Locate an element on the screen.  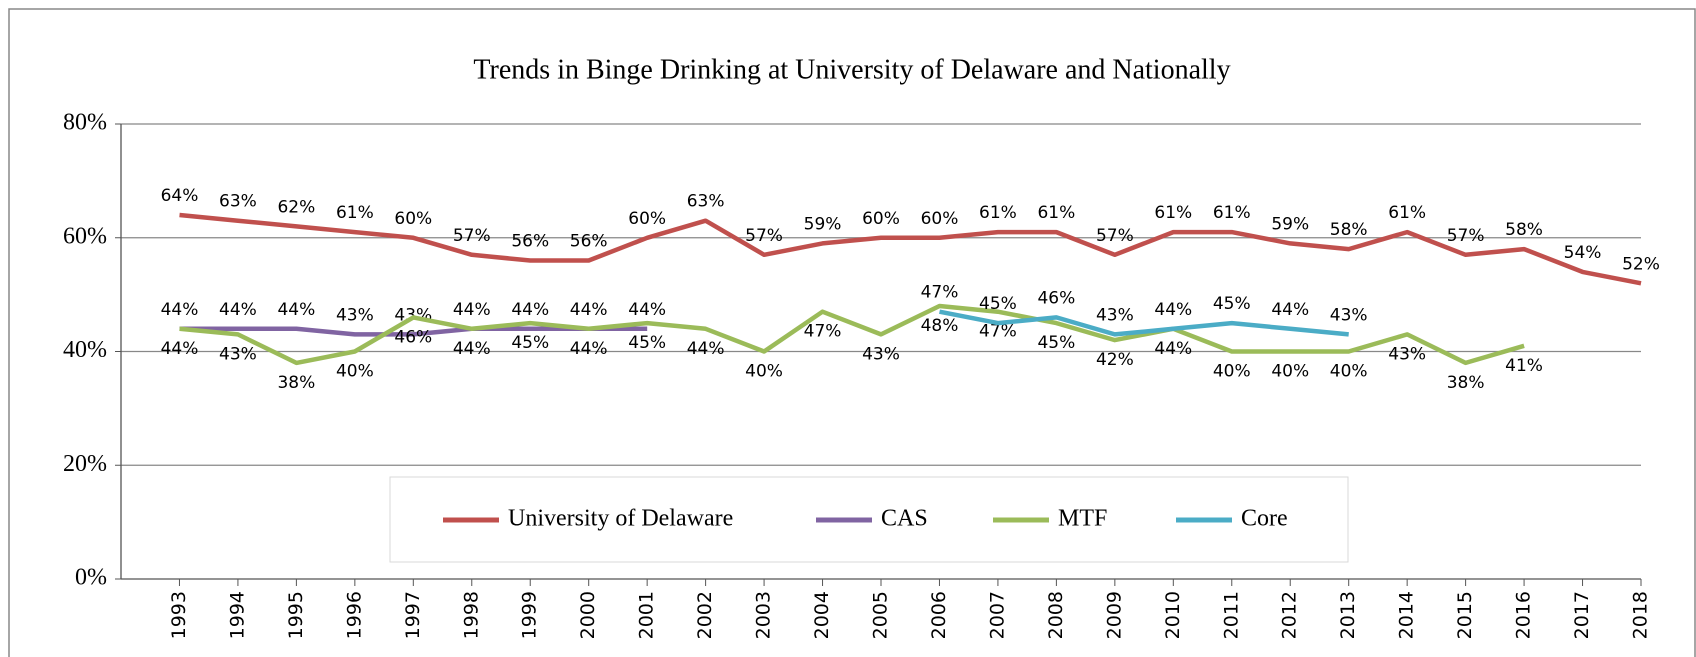
x-tick-label: 2008 is located at coordinates (1056, 615).